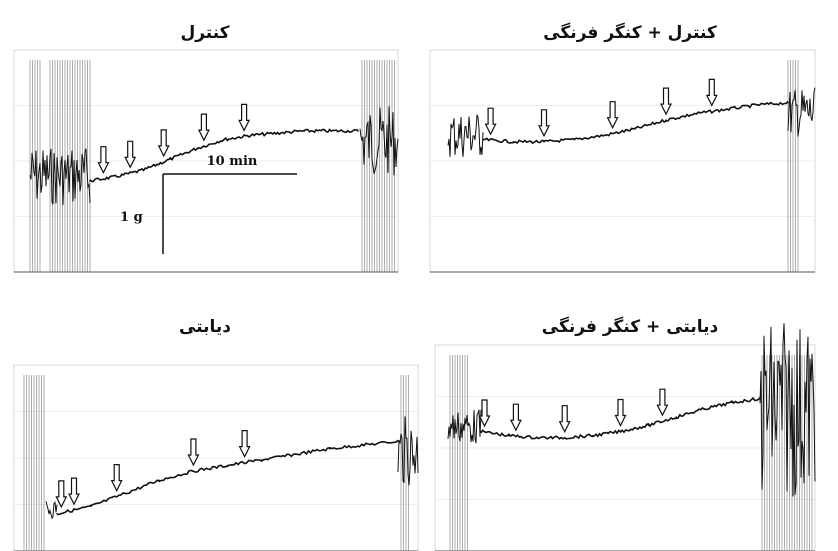 The width and height of the screenshot is (838, 551). I want to click on panel-title-control-artichoke: کنترل + کنگر فرنگی, so click(630, 32).